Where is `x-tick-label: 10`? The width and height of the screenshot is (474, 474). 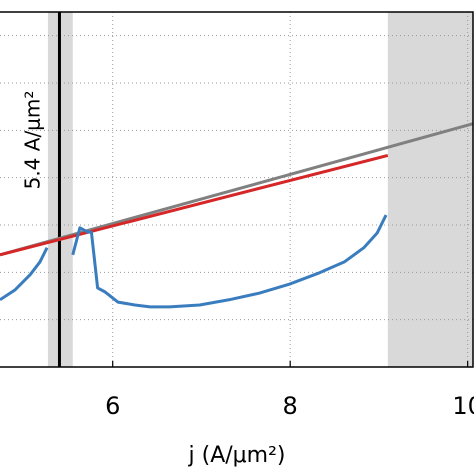
x-tick-label: 10 is located at coordinates (463, 406).